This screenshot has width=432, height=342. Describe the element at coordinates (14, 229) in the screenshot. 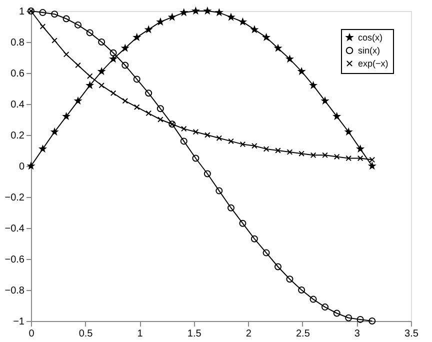

I see `y-tick-label: −0.4` at that location.